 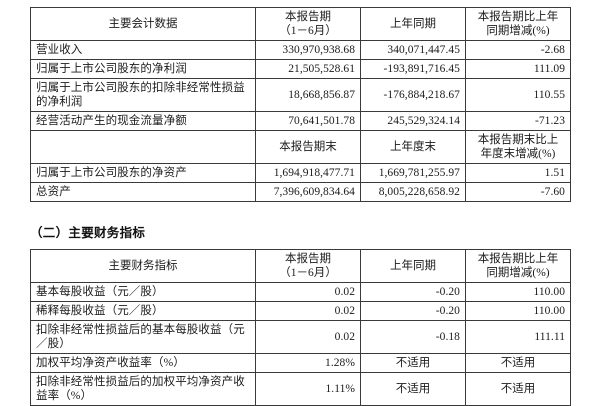 I want to click on row-prior-value: 1,669,781,255.97, so click(x=413, y=173).